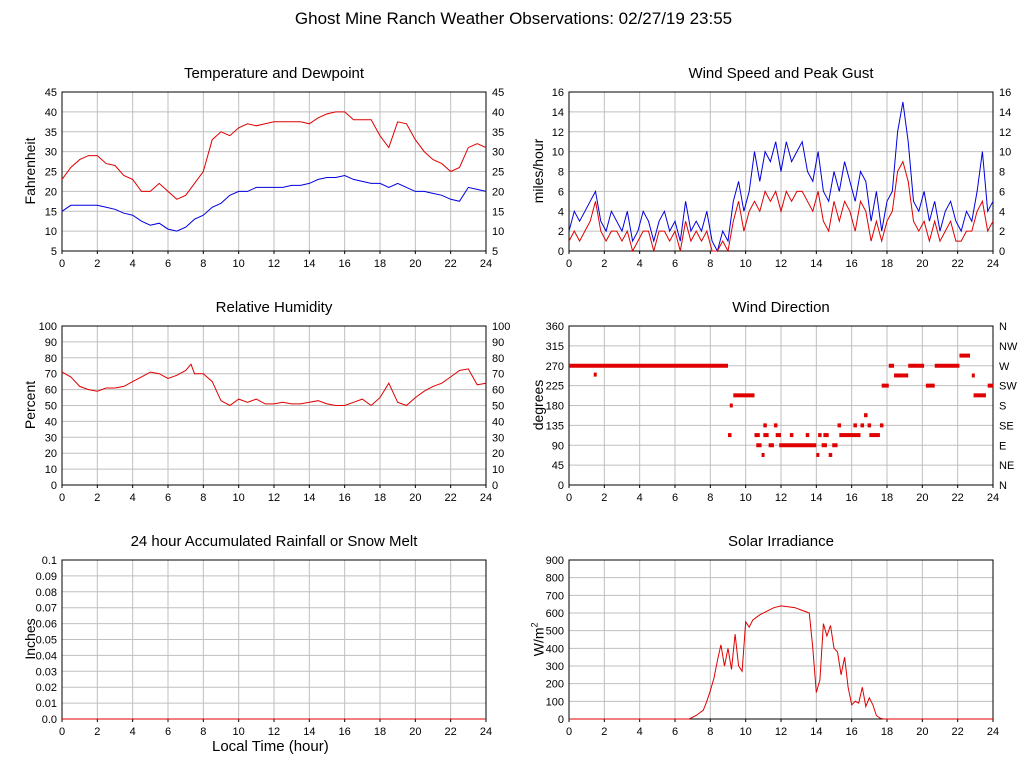 This screenshot has height=772, width=1027. What do you see at coordinates (501, 327) in the screenshot?
I see `rh-right-tick-label: 100` at bounding box center [501, 327].